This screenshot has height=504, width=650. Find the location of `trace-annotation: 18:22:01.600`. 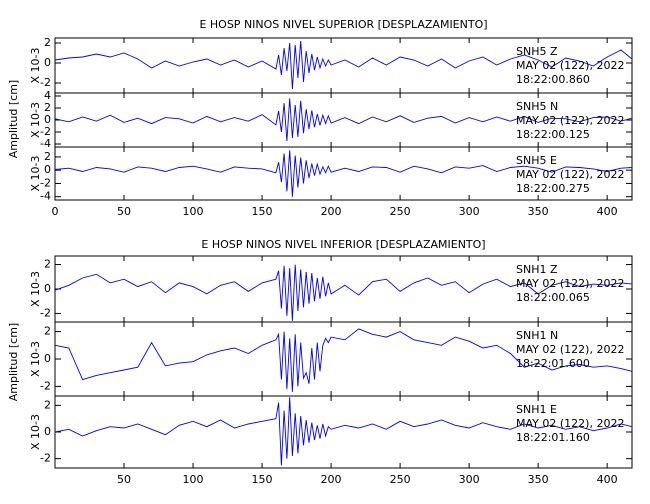

trace-annotation: 18:22:01.600 is located at coordinates (553, 363).